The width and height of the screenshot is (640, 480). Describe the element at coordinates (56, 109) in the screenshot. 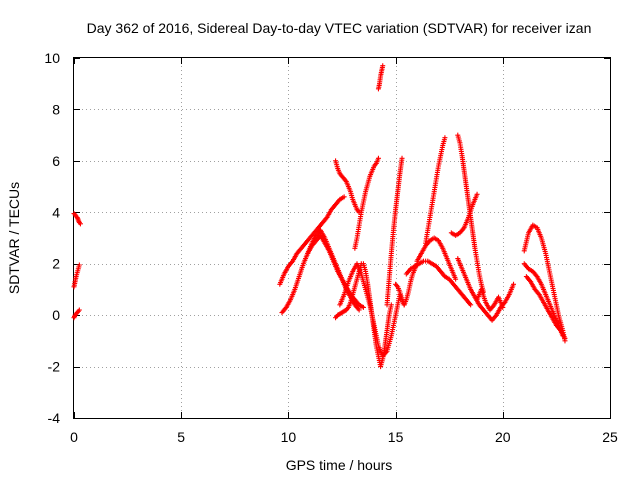

I see `y-tick-label: 8` at that location.